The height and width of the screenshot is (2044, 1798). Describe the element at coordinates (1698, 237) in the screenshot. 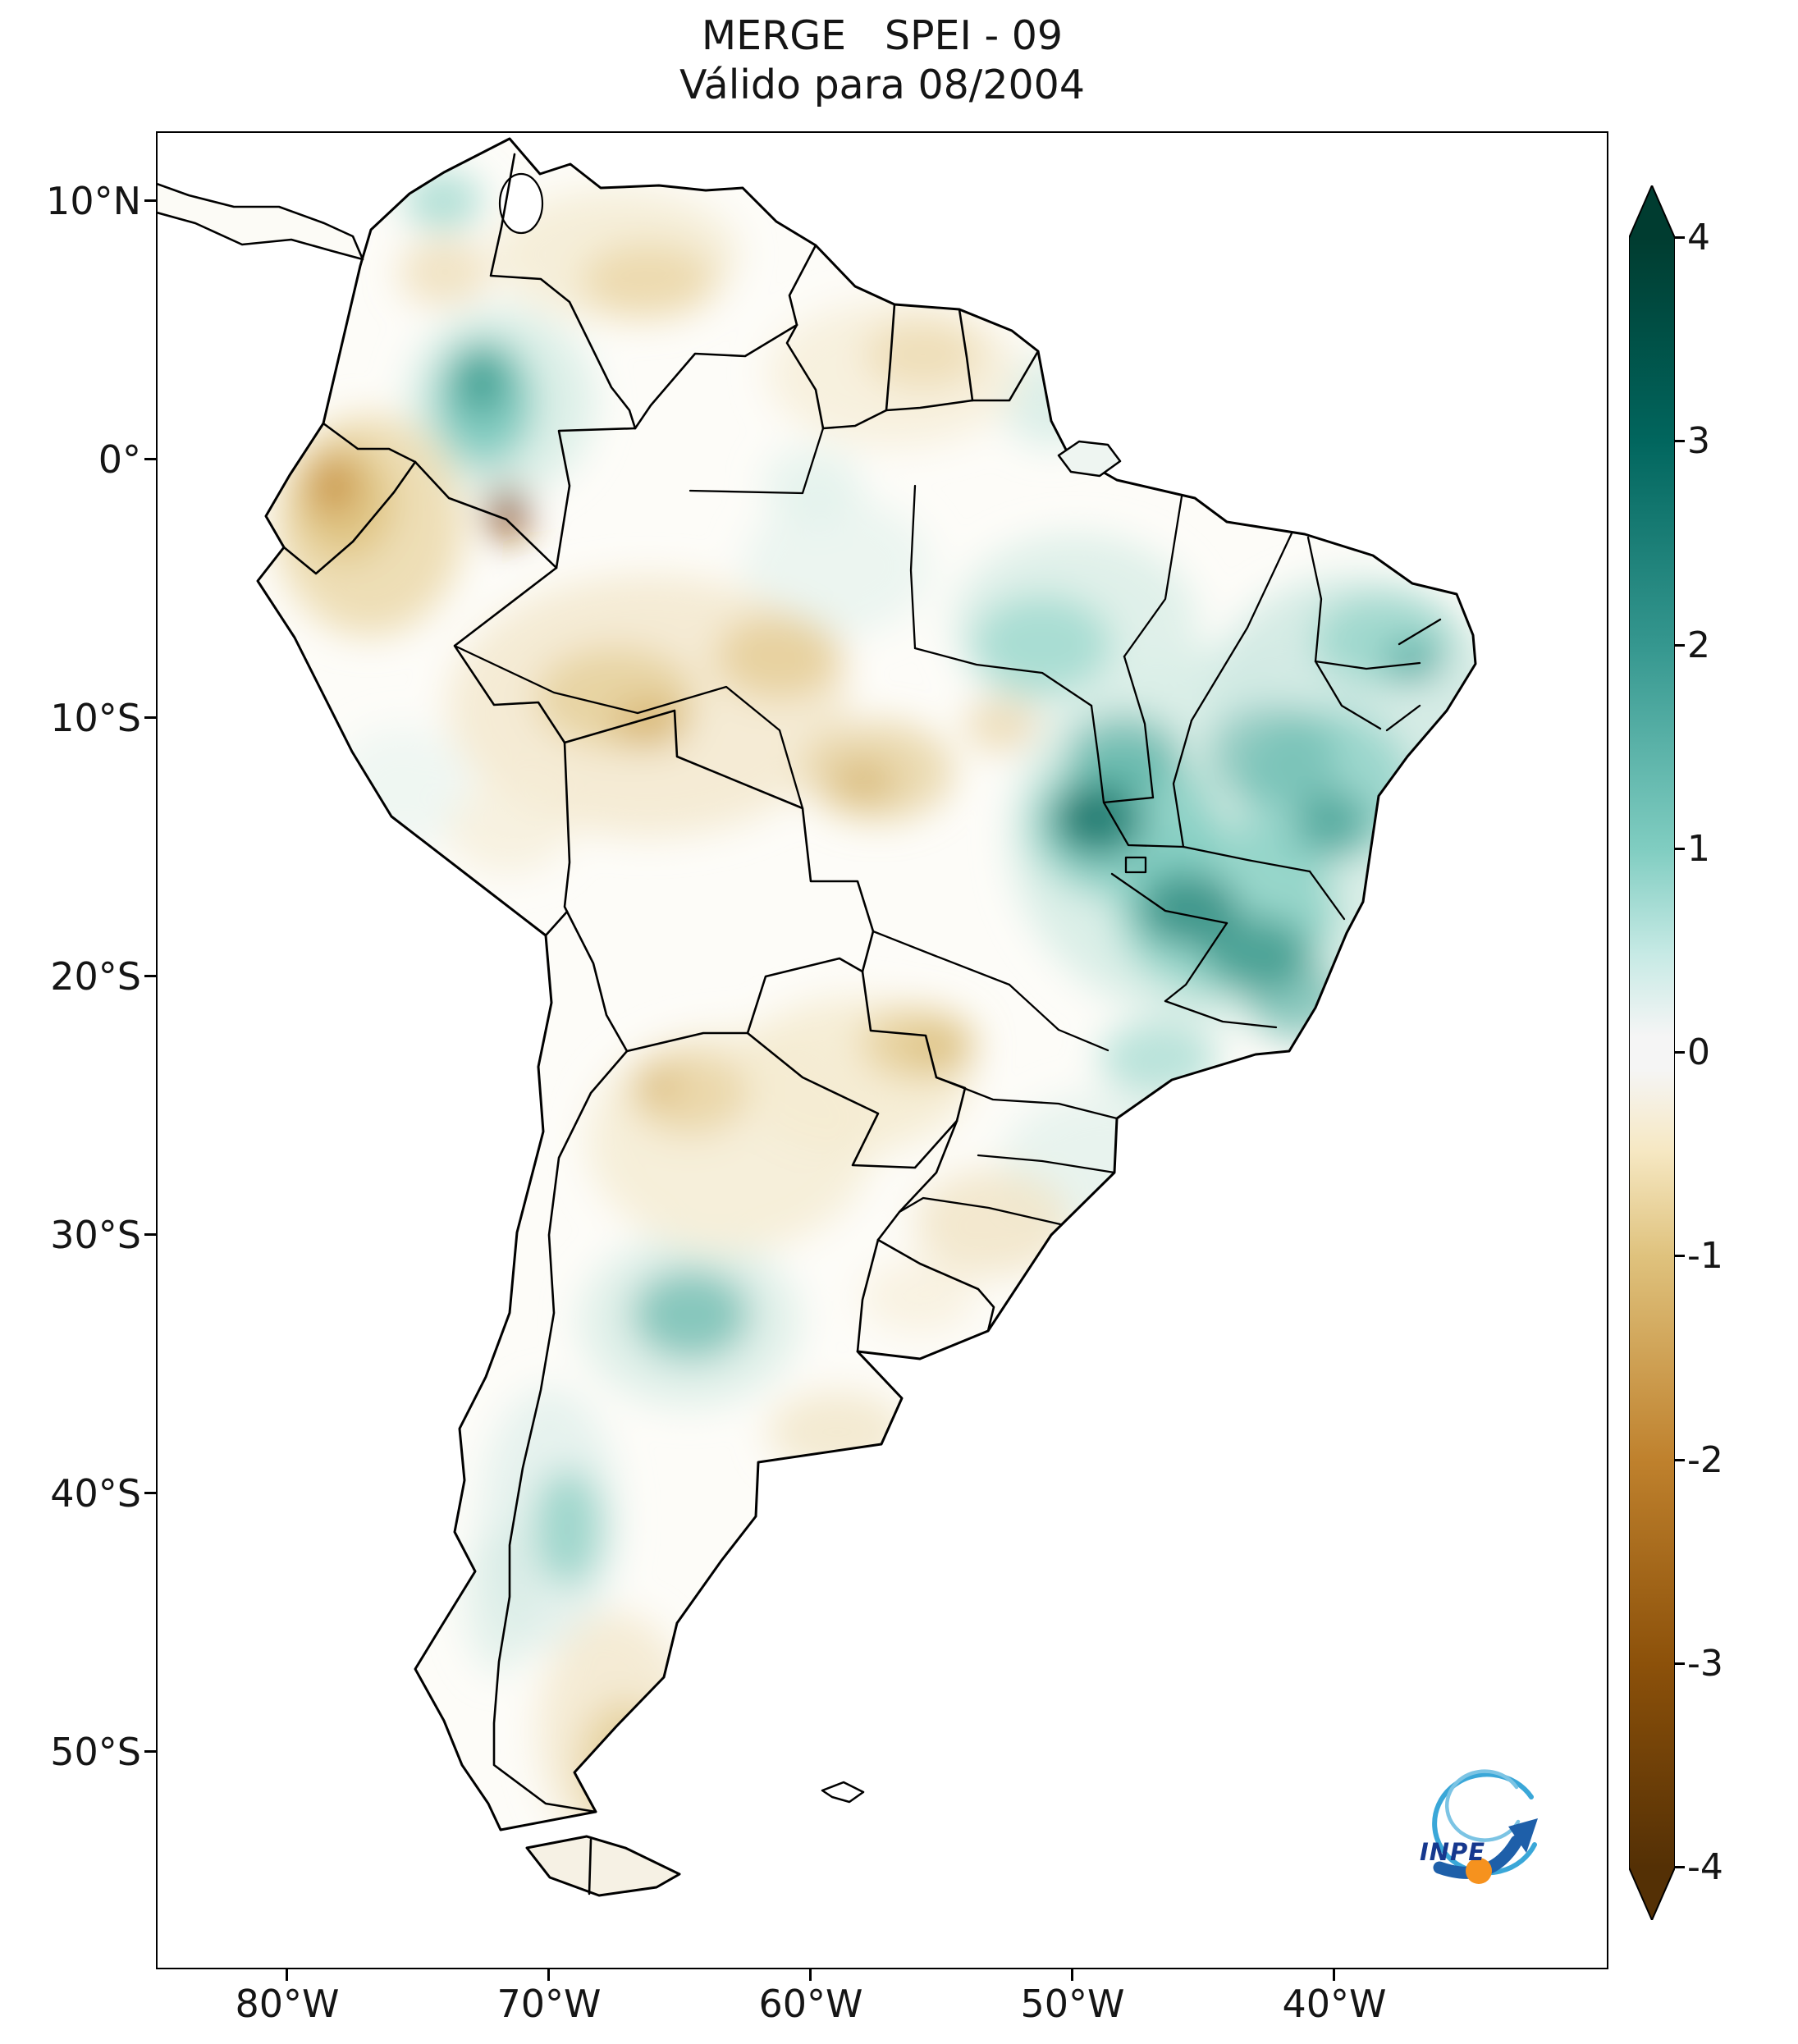

I see `colorbar-tick-label: 4` at that location.